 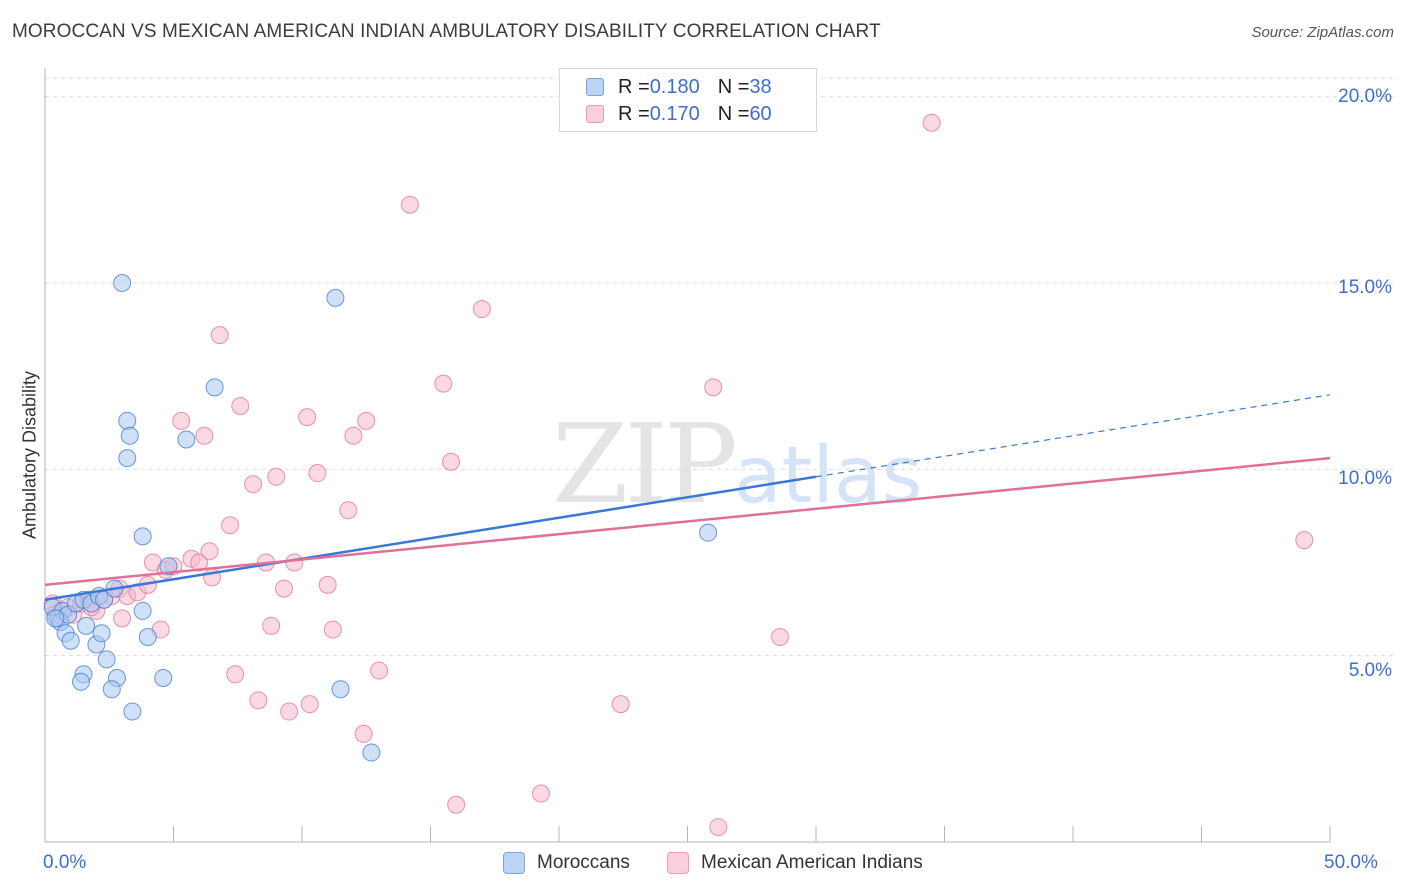 What do you see at coordinates (1351, 862) in the screenshot?
I see `x-tick-max: 50.0%` at bounding box center [1351, 862].